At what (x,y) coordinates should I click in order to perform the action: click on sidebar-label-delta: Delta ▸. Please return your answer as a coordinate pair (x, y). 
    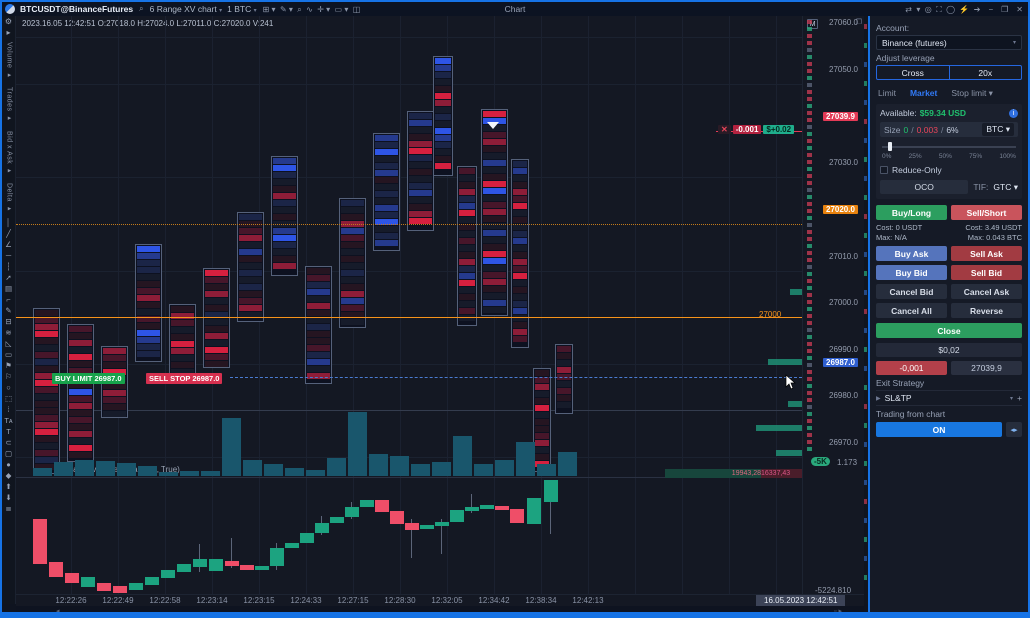
    Looking at the image, I should click on (9, 198).